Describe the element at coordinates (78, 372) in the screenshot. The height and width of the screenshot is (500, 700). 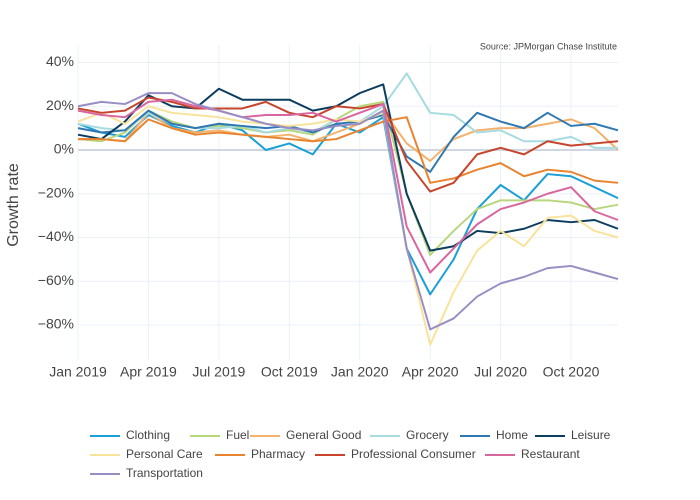
I see `x-tick-label: Jan 2019` at that location.